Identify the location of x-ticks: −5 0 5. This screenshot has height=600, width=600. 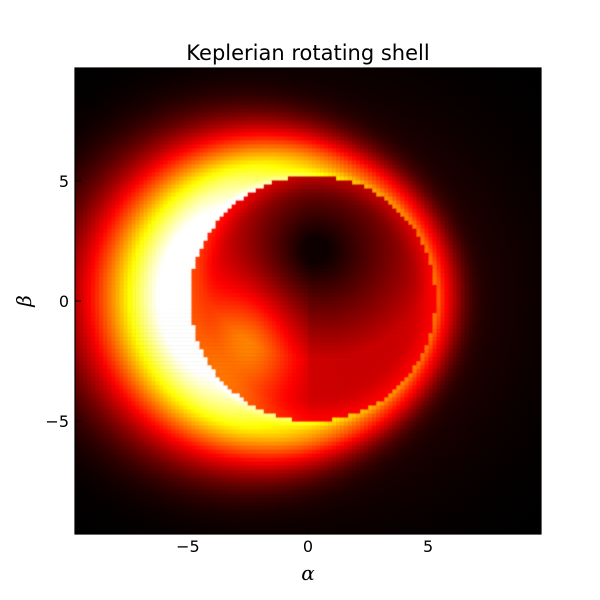
(304, 542).